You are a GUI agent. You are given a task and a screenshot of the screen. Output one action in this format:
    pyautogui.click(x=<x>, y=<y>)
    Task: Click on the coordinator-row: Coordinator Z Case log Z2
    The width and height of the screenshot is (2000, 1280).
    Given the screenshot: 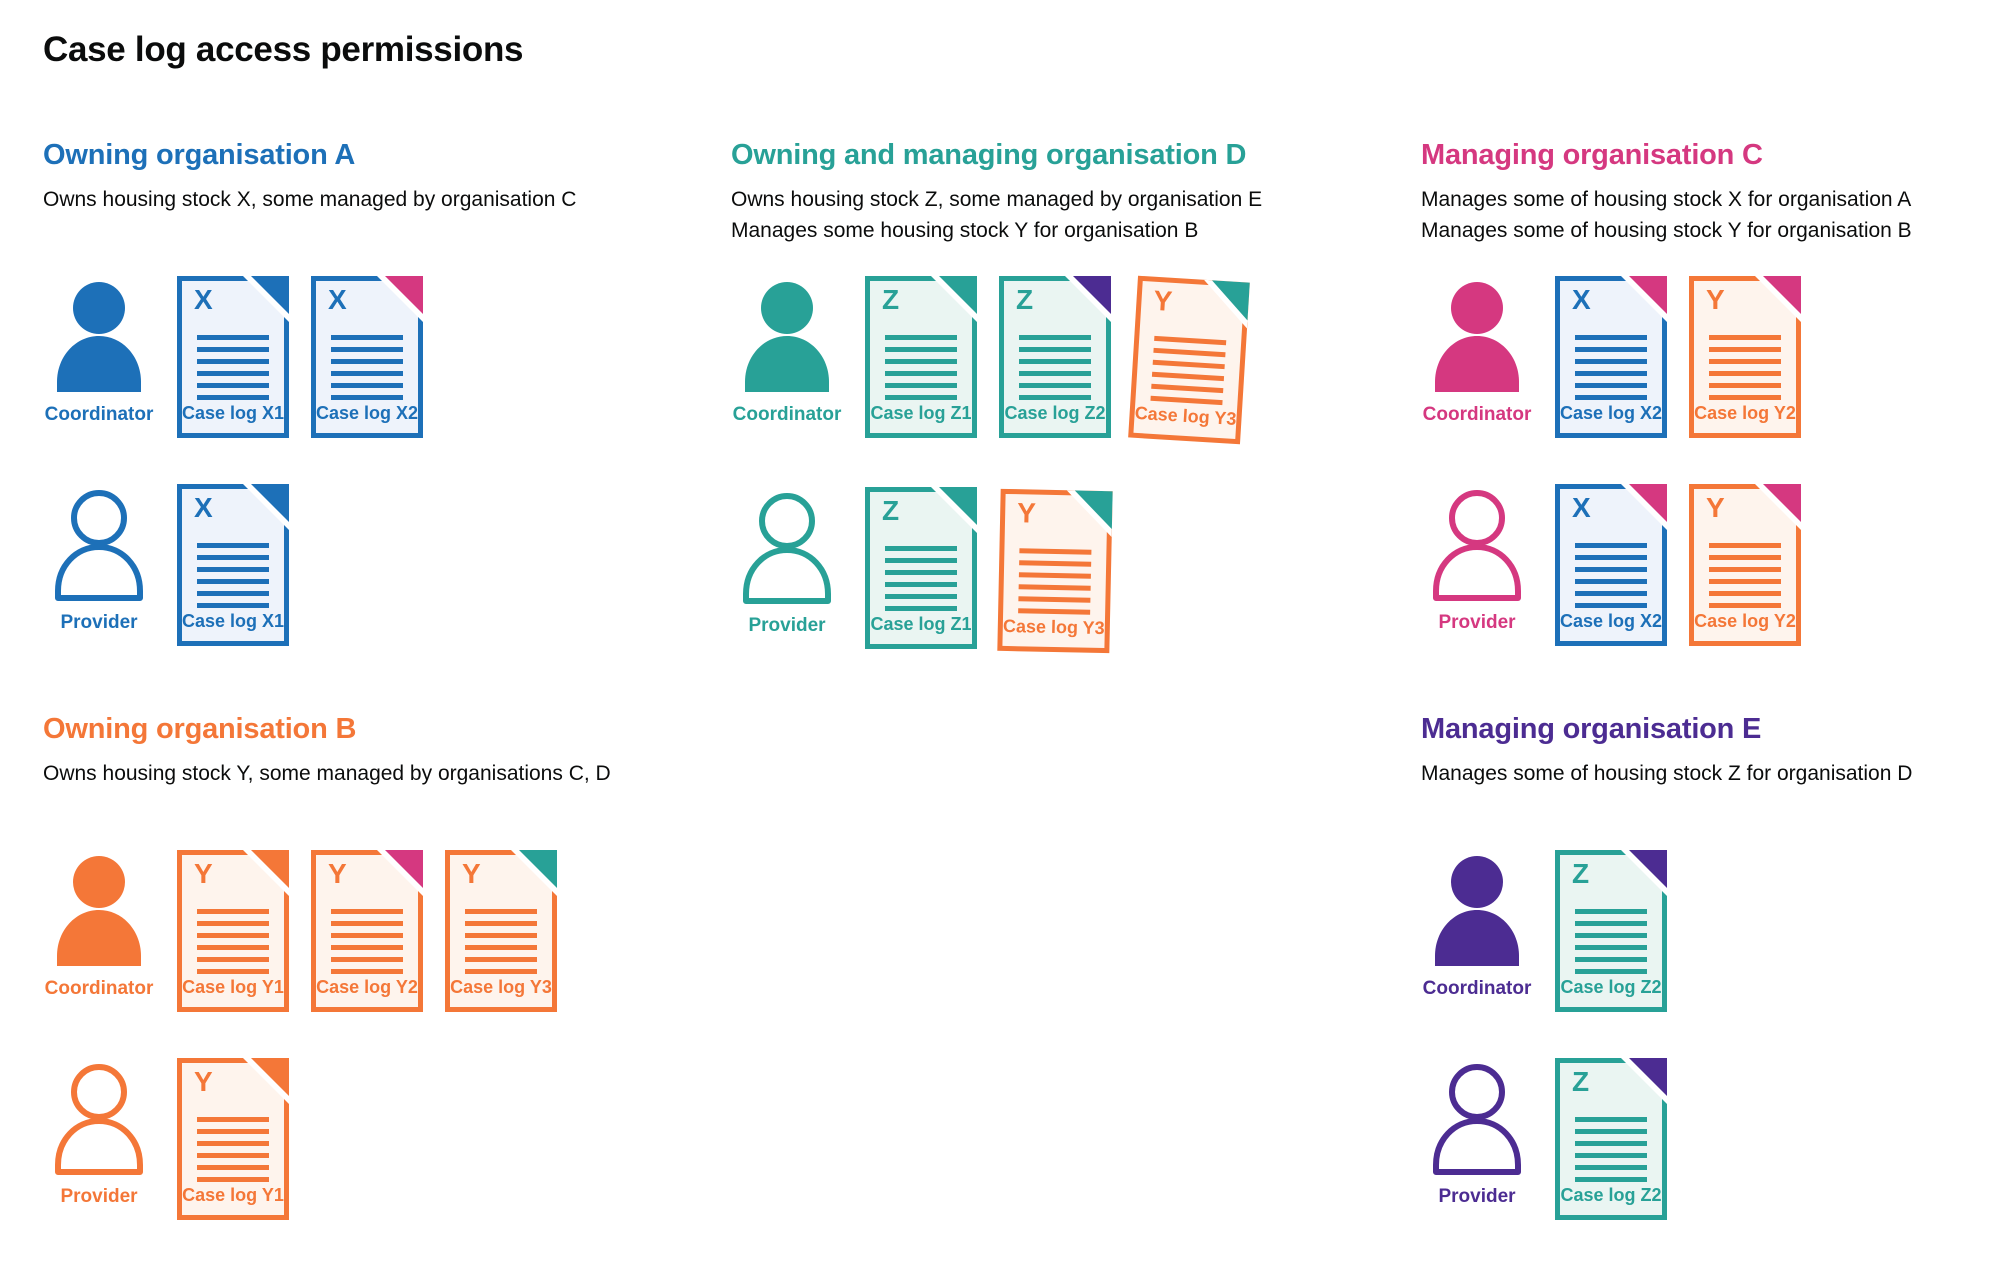 What is the action you would take?
    pyautogui.click(x=1704, y=931)
    